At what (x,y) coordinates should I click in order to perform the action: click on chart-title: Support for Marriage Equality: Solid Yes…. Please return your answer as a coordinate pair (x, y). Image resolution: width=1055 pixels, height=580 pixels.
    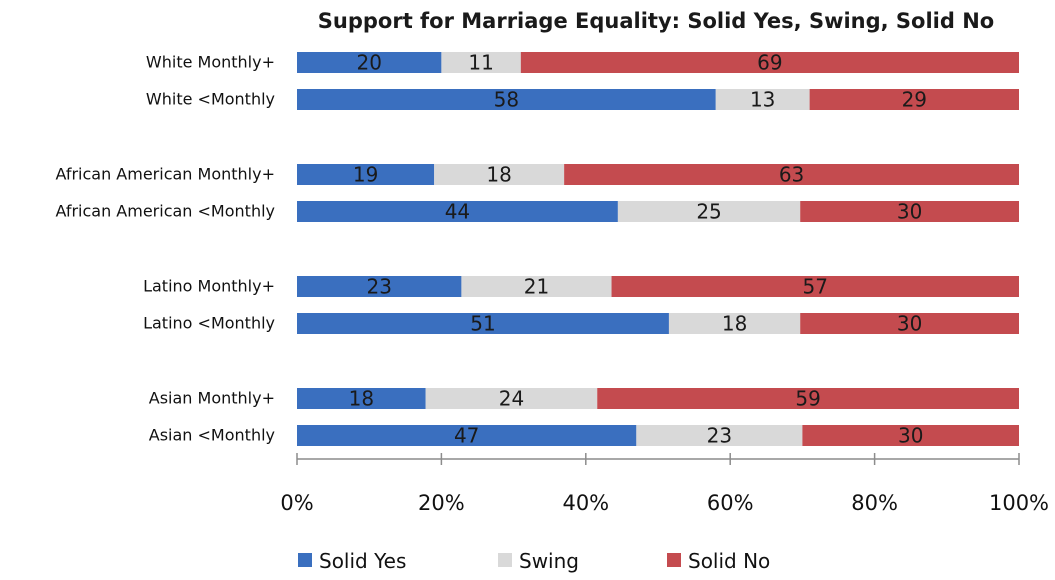
    Looking at the image, I should click on (656, 21).